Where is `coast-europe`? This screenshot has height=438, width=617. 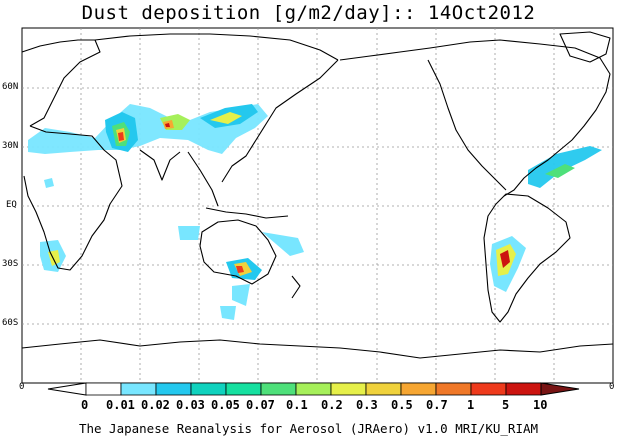 coast-europe is located at coordinates (61, 83).